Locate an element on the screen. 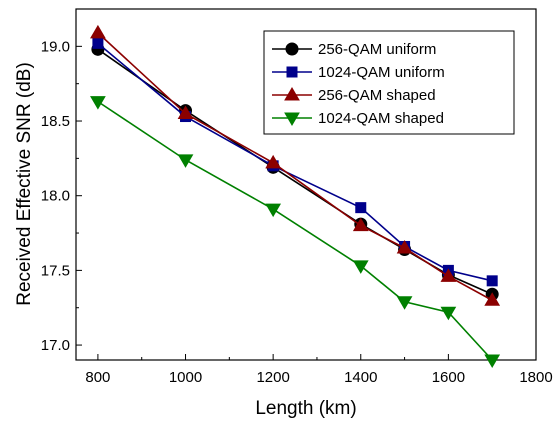 The width and height of the screenshot is (553, 422). x-tick-label: 1400 is located at coordinates (360, 377).